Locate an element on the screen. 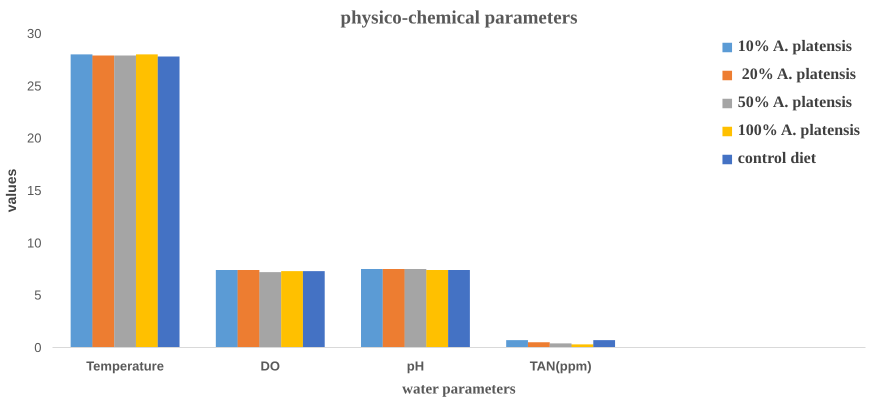 The image size is (878, 408). y-tick-label: 25 is located at coordinates (34, 86).